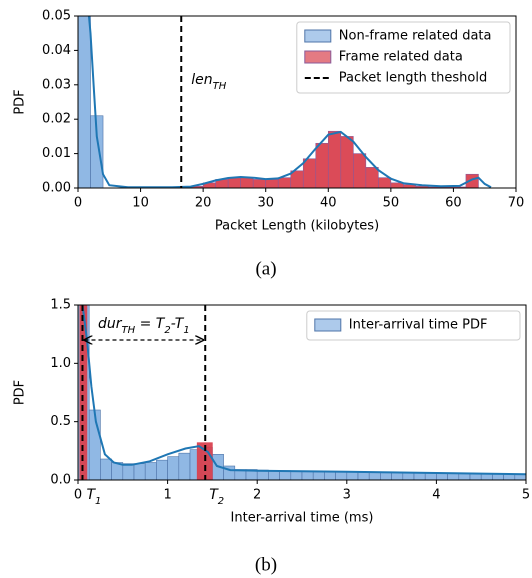 Image resolution: width=532 pixels, height=578 pixels. Describe the element at coordinates (203, 203) in the screenshot. I see `x-tick-label: 20` at that location.